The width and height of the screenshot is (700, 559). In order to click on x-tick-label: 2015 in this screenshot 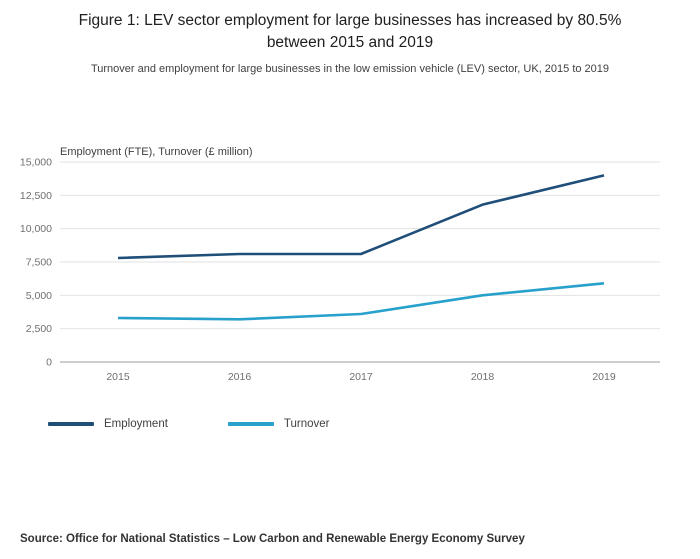, I will do `click(118, 377)`.